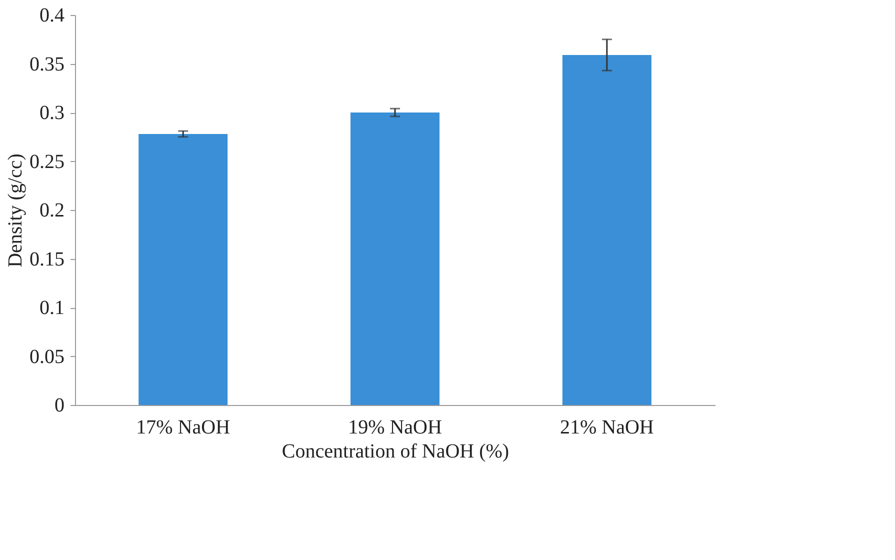 The width and height of the screenshot is (895, 560). Describe the element at coordinates (47, 259) in the screenshot. I see `y-tick-label: 0.15` at that location.